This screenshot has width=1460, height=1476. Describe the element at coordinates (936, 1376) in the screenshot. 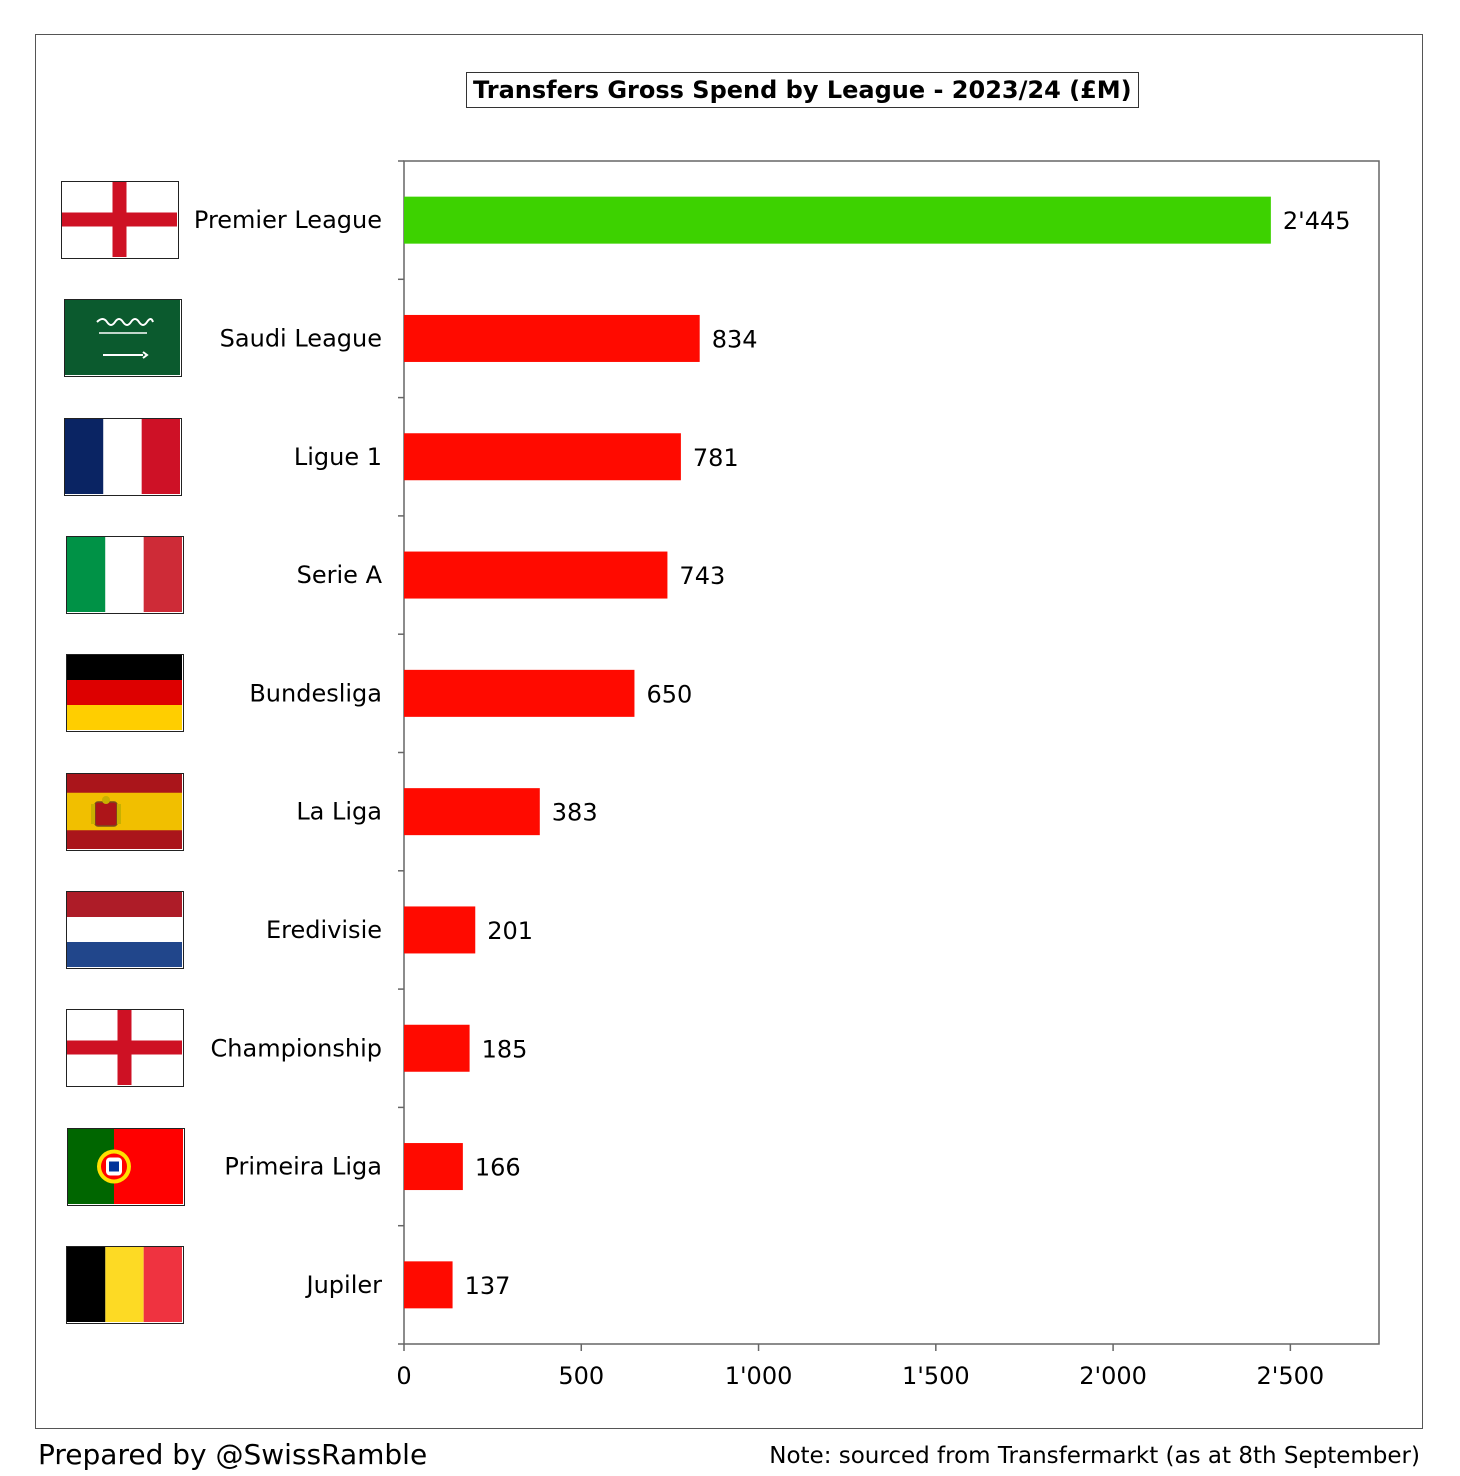

I see `x-tick-label: 1'500` at that location.